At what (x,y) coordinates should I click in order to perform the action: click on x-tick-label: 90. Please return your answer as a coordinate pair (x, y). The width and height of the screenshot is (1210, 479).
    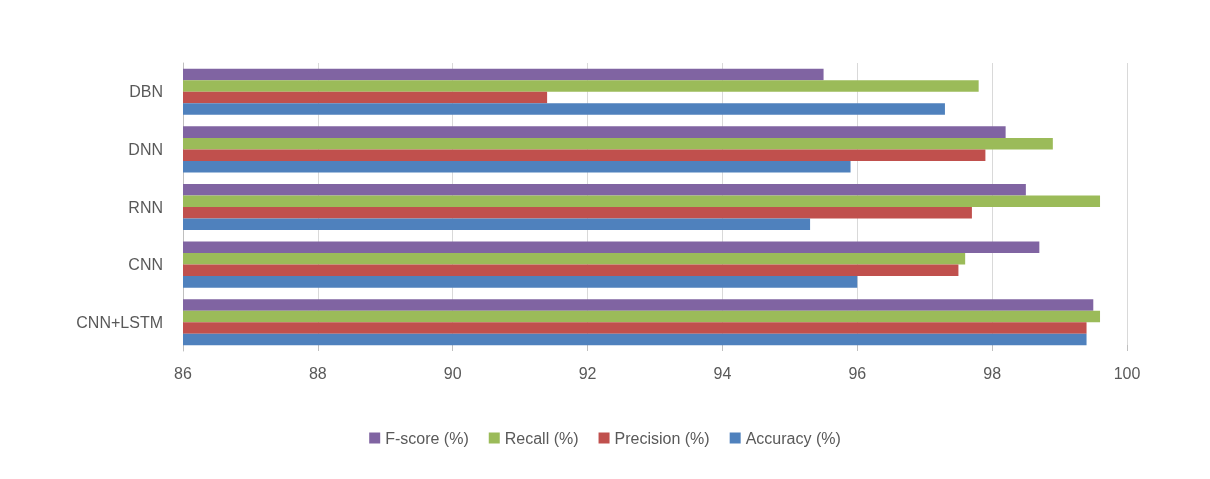
    Looking at the image, I should click on (452, 373).